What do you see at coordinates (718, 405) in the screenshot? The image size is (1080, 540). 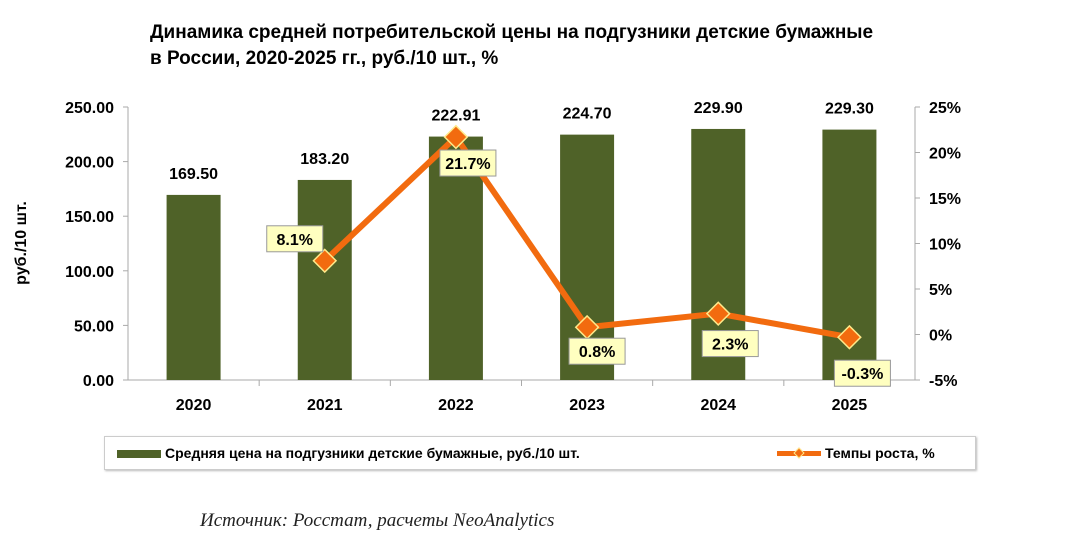 I see `x-tick-label: 2024` at bounding box center [718, 405].